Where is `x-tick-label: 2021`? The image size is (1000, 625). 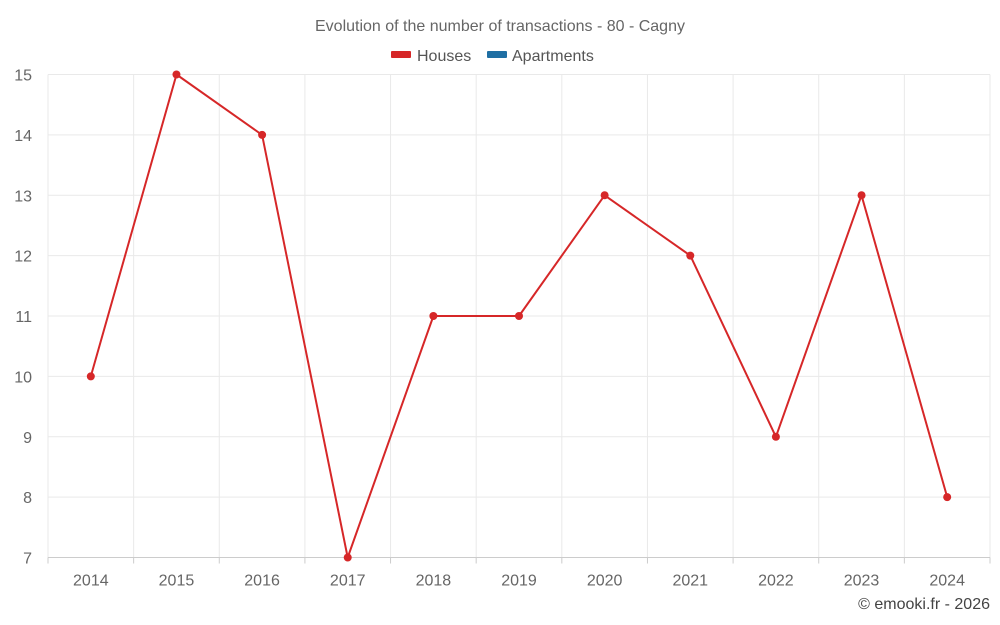
x-tick-label: 2021 is located at coordinates (690, 581).